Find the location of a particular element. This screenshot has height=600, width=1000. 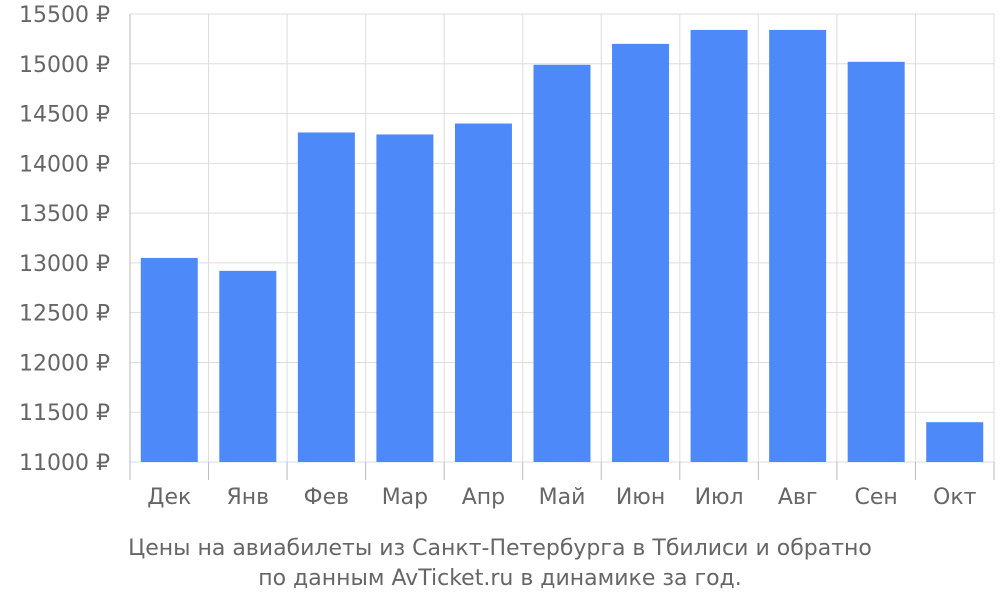

x-tick-label: Апр is located at coordinates (483, 497).